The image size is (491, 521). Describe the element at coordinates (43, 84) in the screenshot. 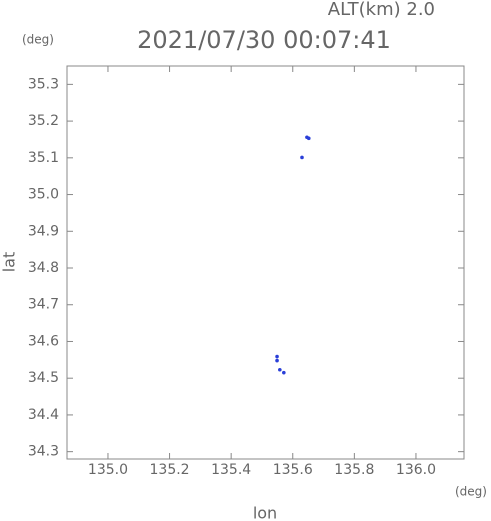

I see `y-tick-label: 35.3` at that location.